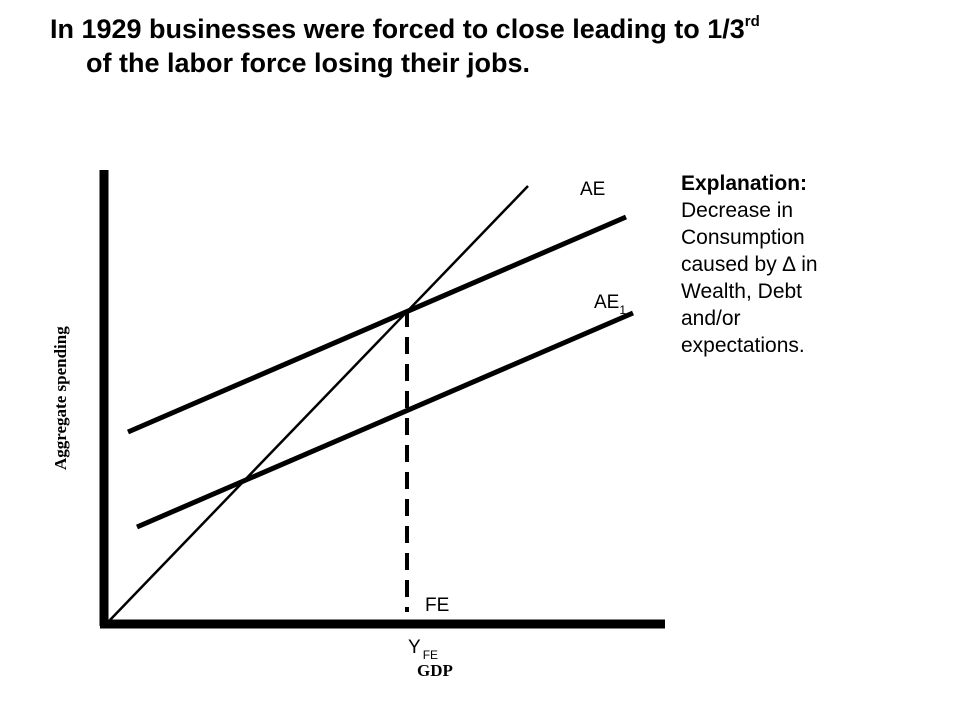 The image size is (960, 720). I want to click on x-axis-label: GDP, so click(435, 670).